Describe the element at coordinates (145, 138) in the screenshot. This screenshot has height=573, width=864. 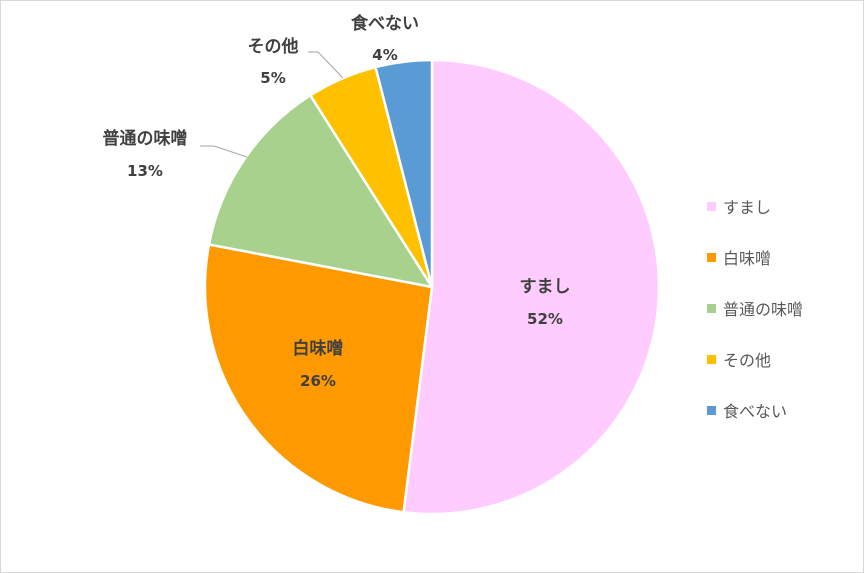
I see `data-label-category-3: 普通の味噌` at that location.